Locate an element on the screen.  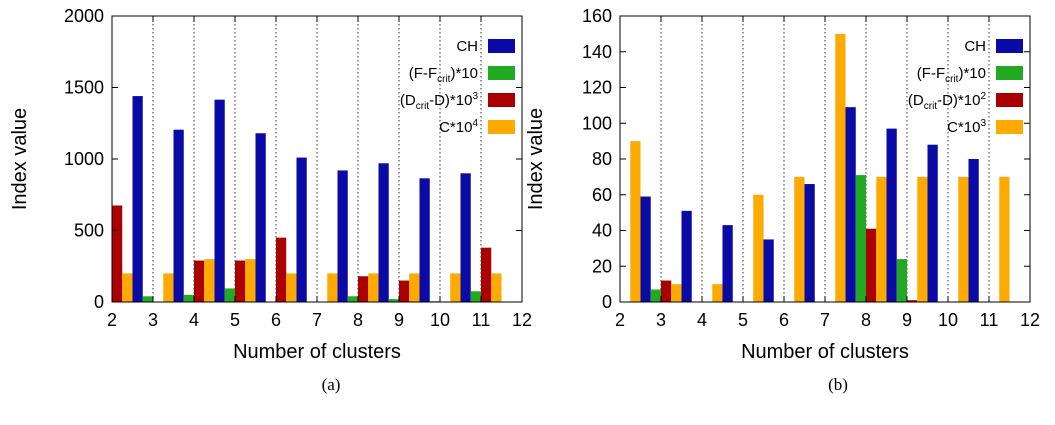
x-axis-label: Number of clusters is located at coordinates (825, 352).